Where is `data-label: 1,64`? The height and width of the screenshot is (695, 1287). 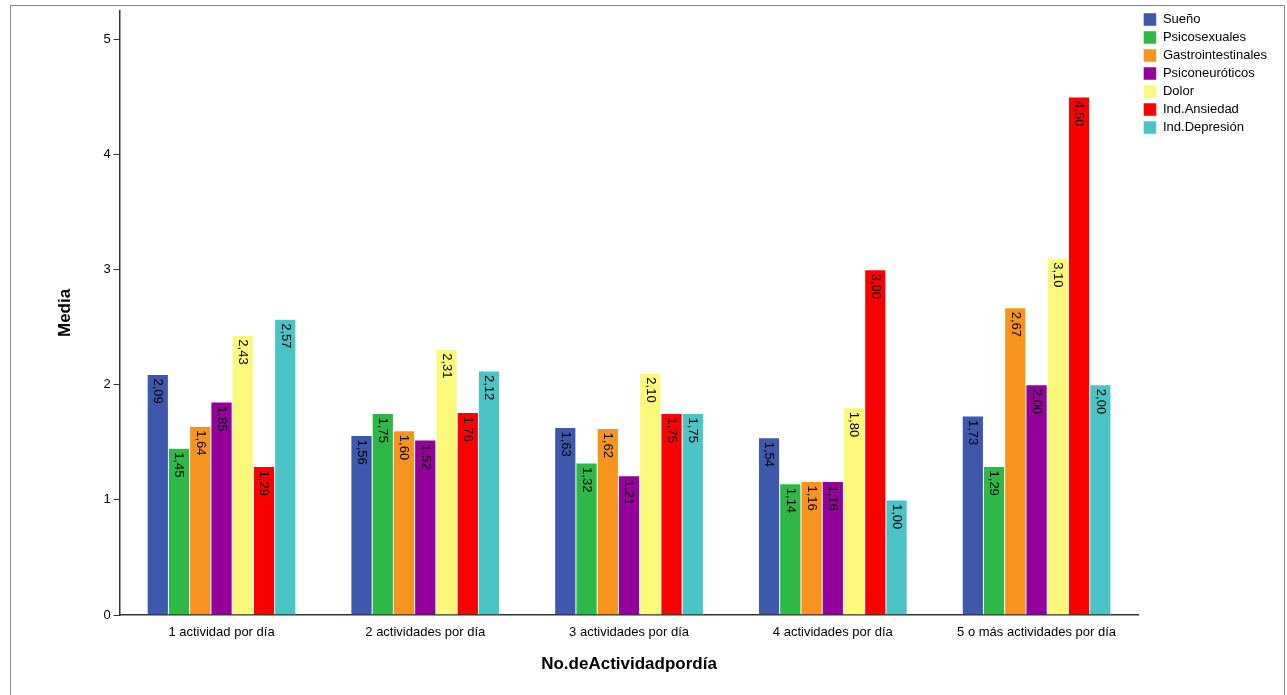
data-label: 1,64 is located at coordinates (201, 443).